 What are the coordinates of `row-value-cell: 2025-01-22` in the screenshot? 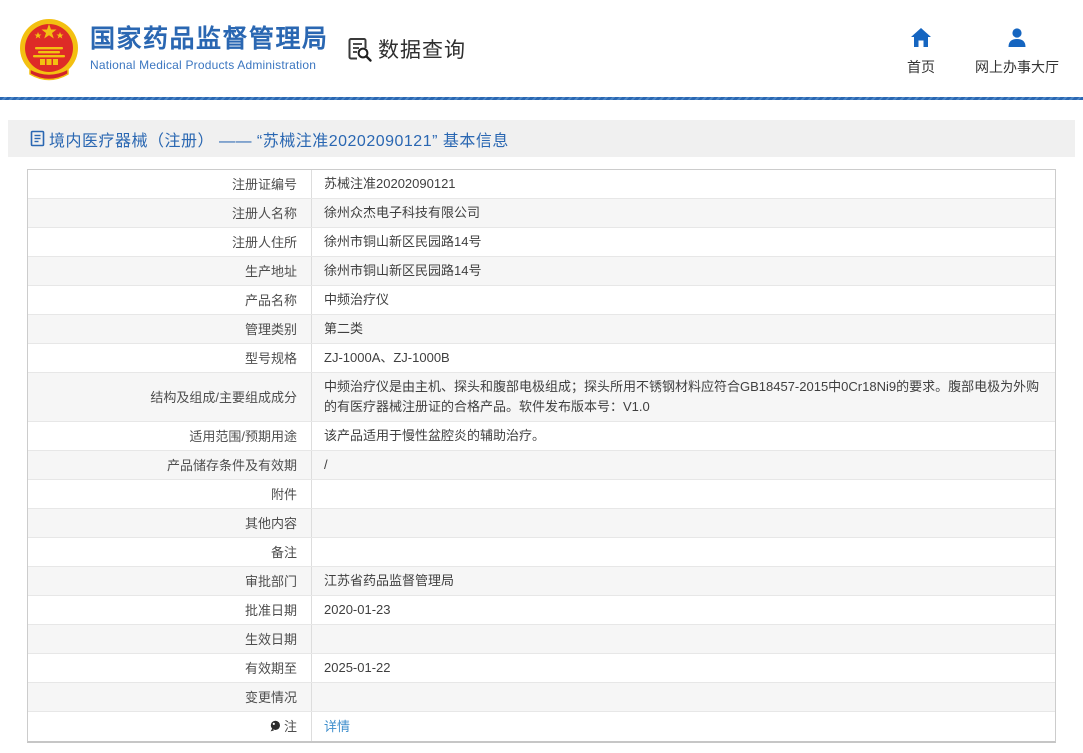 It's located at (683, 668).